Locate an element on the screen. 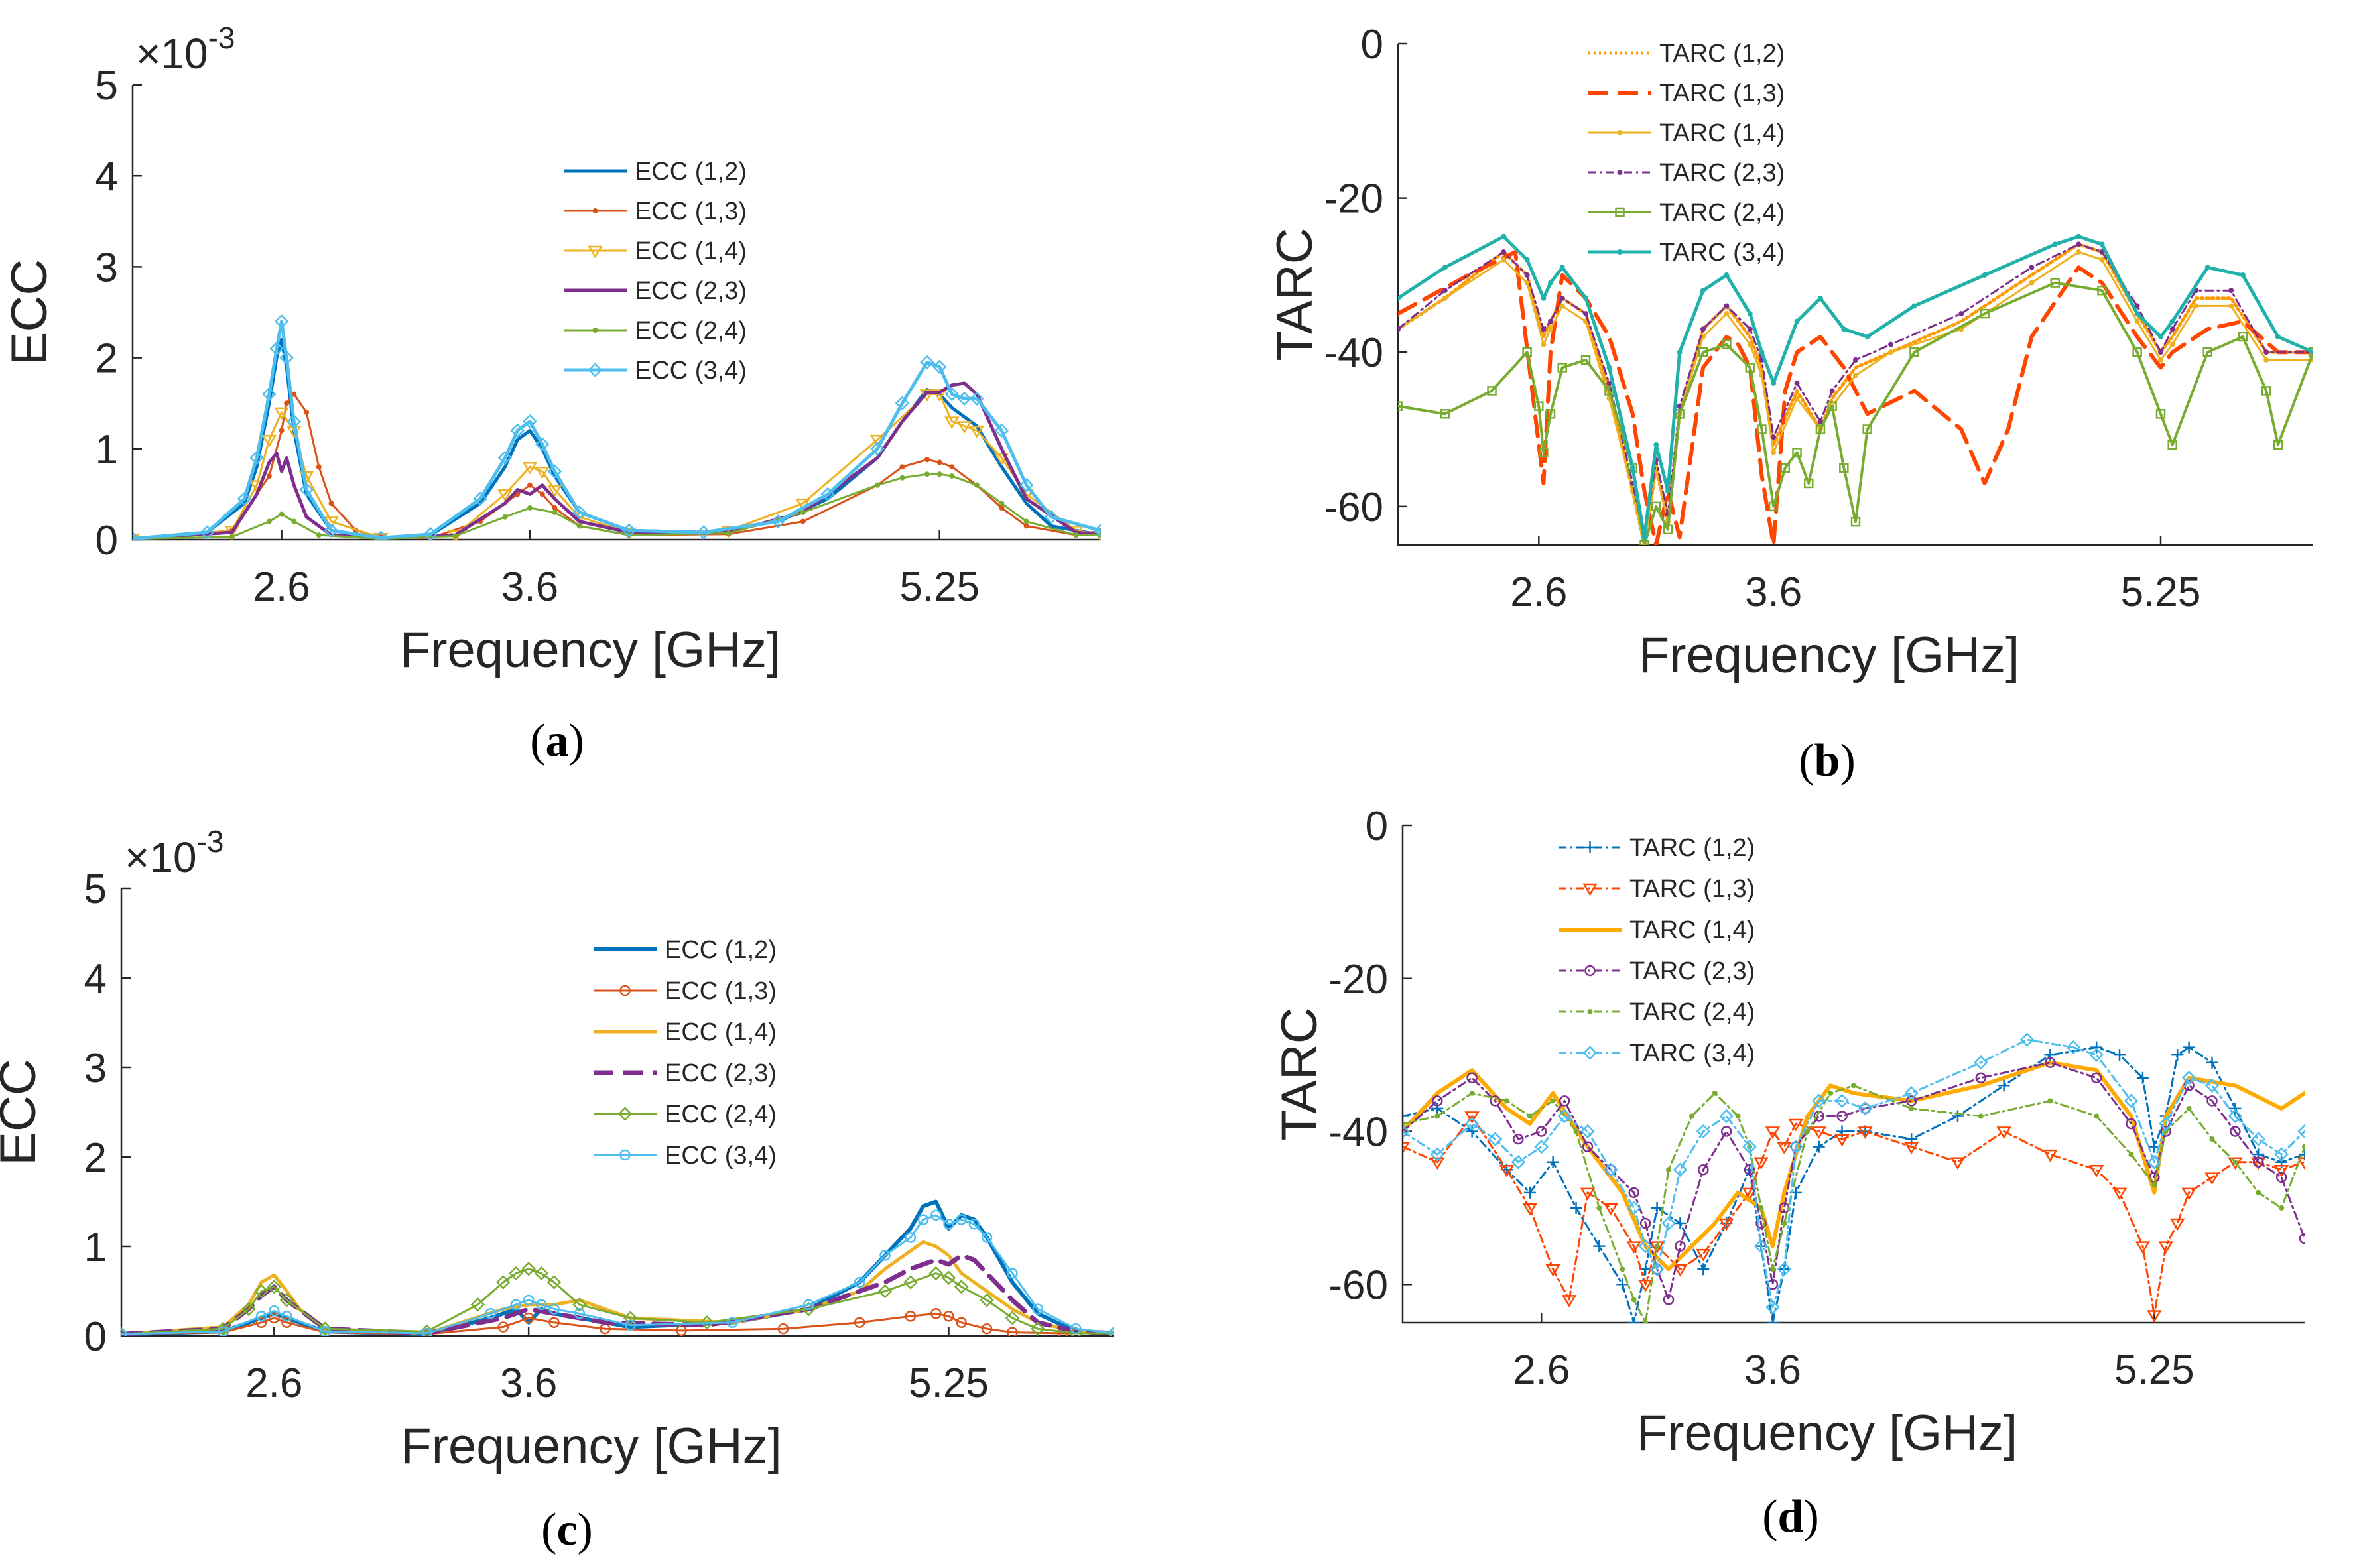  legend-entry: ECC (3,4) is located at coordinates (691, 371).